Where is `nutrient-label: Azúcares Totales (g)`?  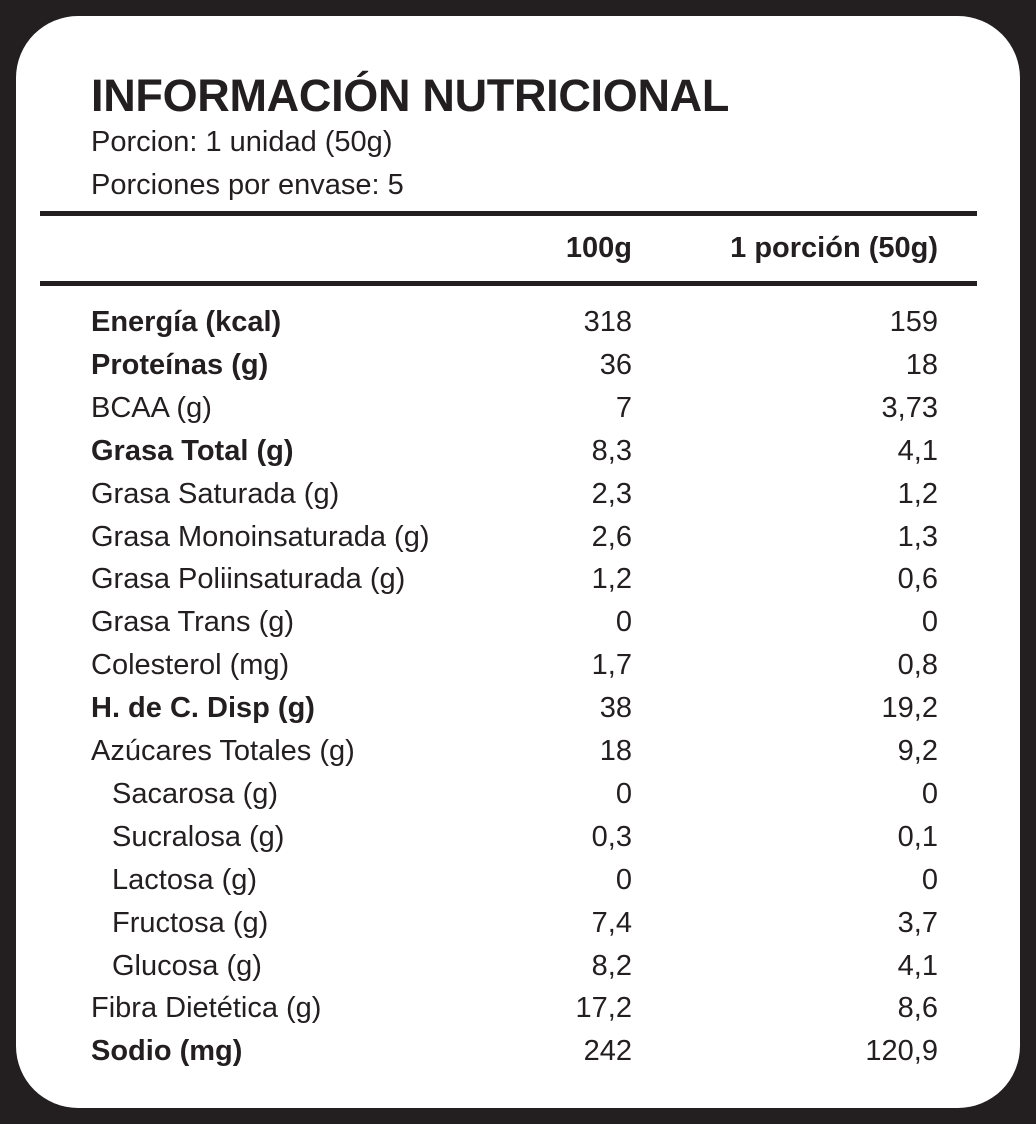
nutrient-label: Azúcares Totales (g) is located at coordinates (223, 751).